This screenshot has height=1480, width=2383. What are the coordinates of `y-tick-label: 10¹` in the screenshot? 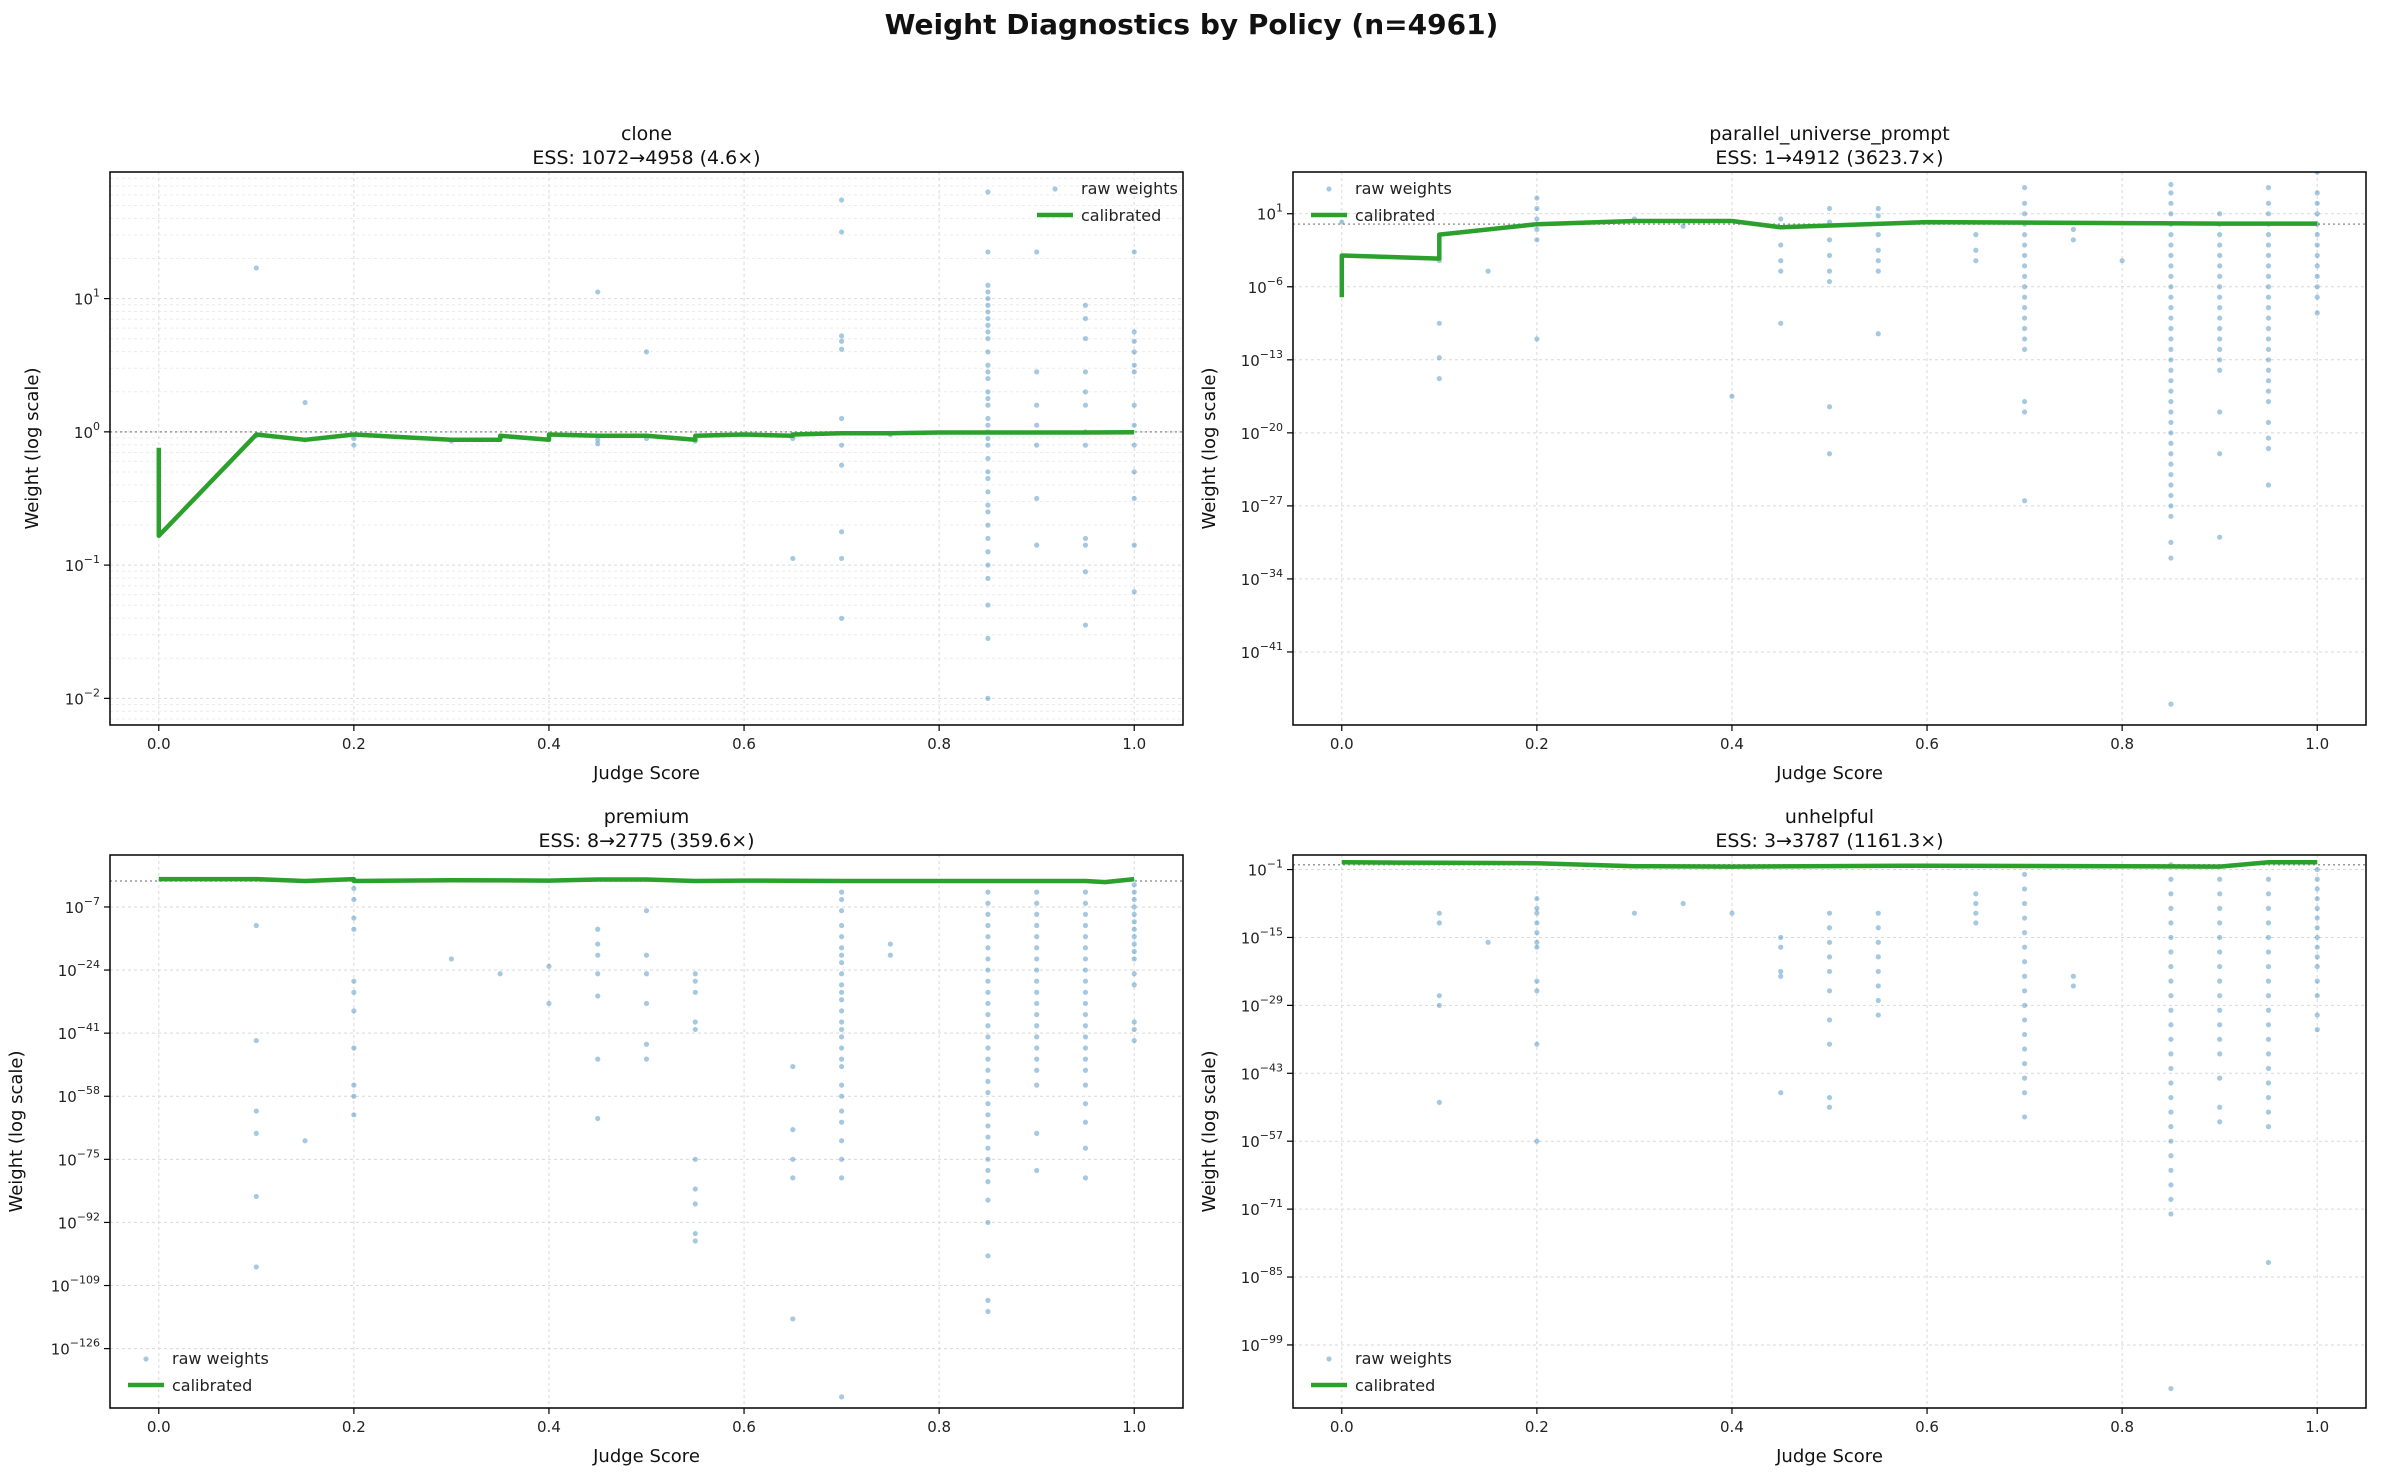 It's located at (1270, 213).